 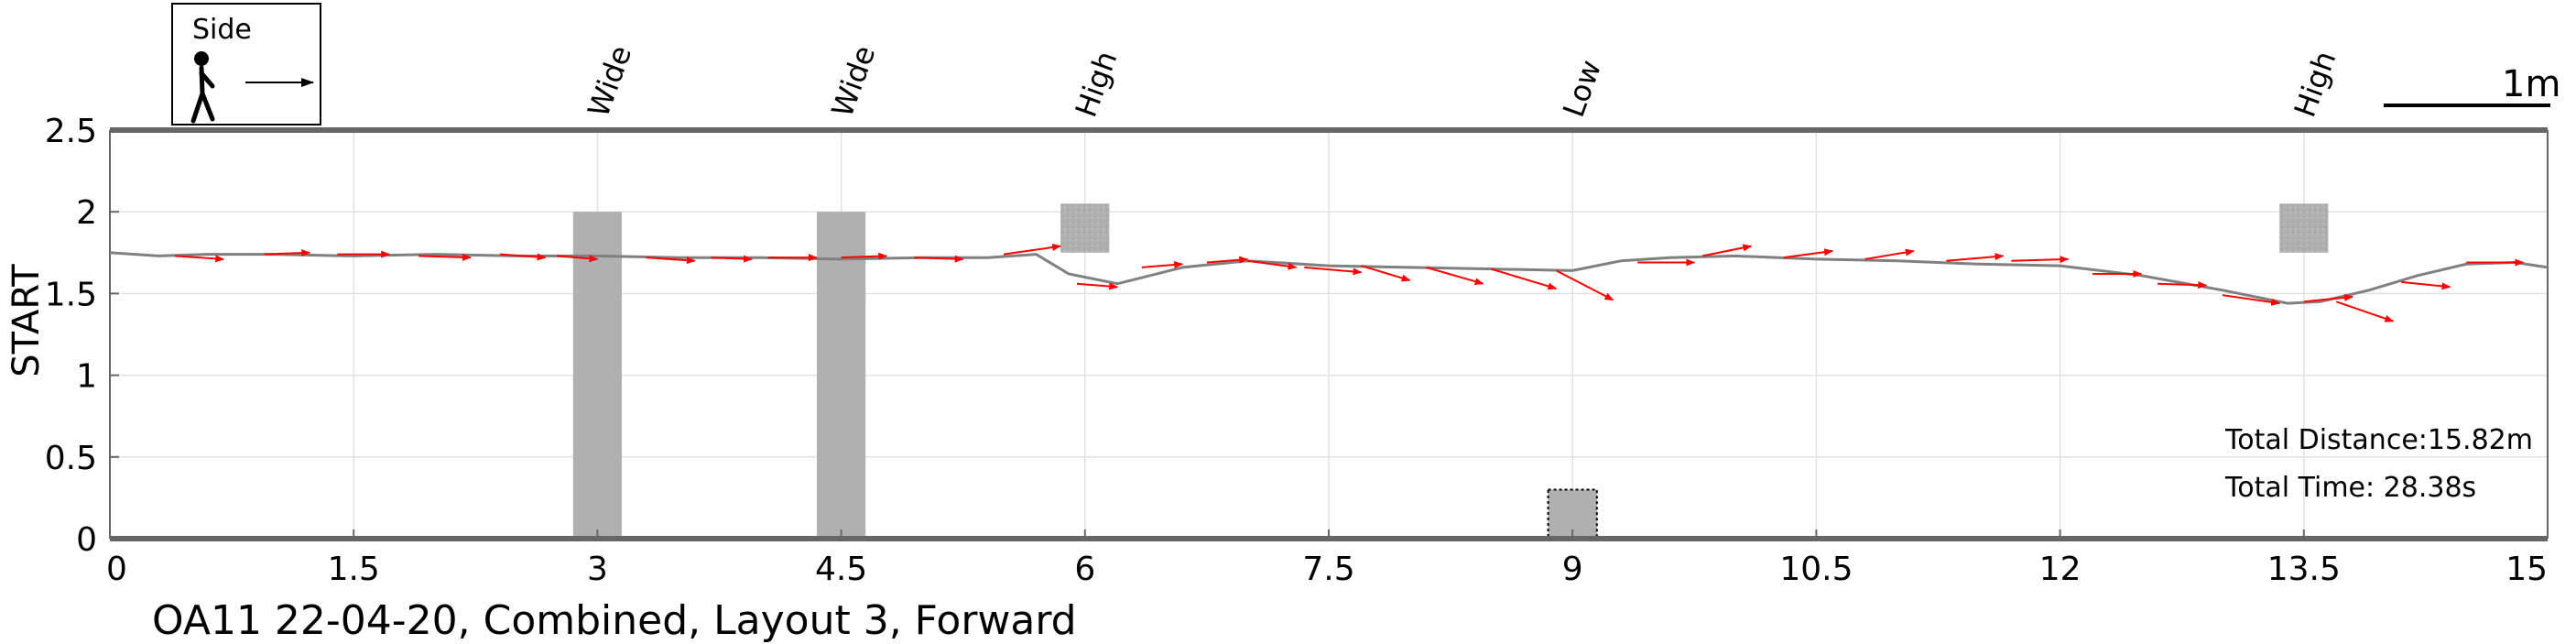 What do you see at coordinates (1582, 89) in the screenshot?
I see `obstacle-label-3: Low` at bounding box center [1582, 89].